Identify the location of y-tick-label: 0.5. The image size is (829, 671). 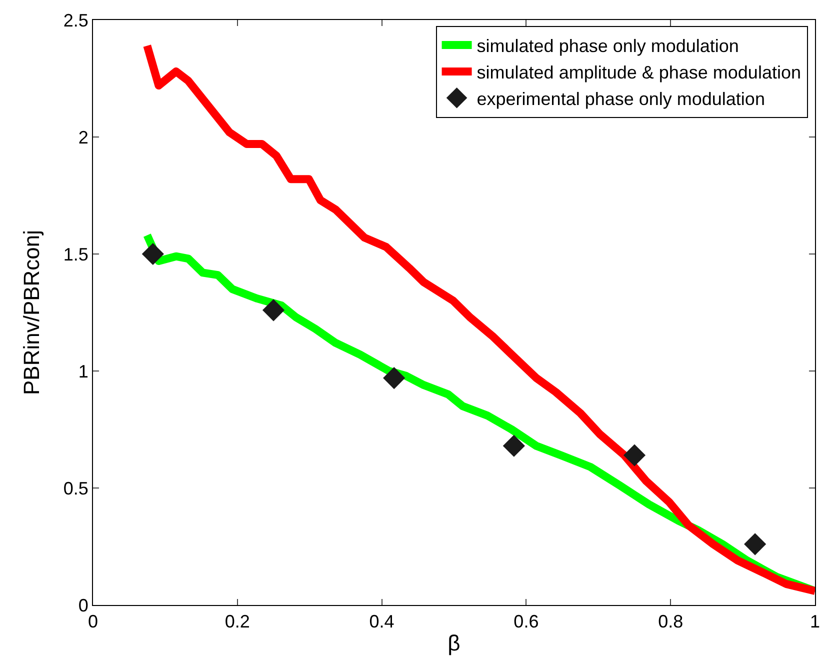
(75, 488).